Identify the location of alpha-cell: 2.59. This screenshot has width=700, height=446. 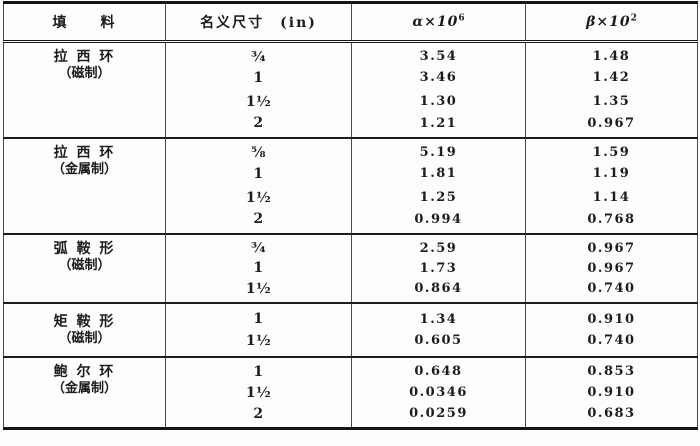
(438, 245).